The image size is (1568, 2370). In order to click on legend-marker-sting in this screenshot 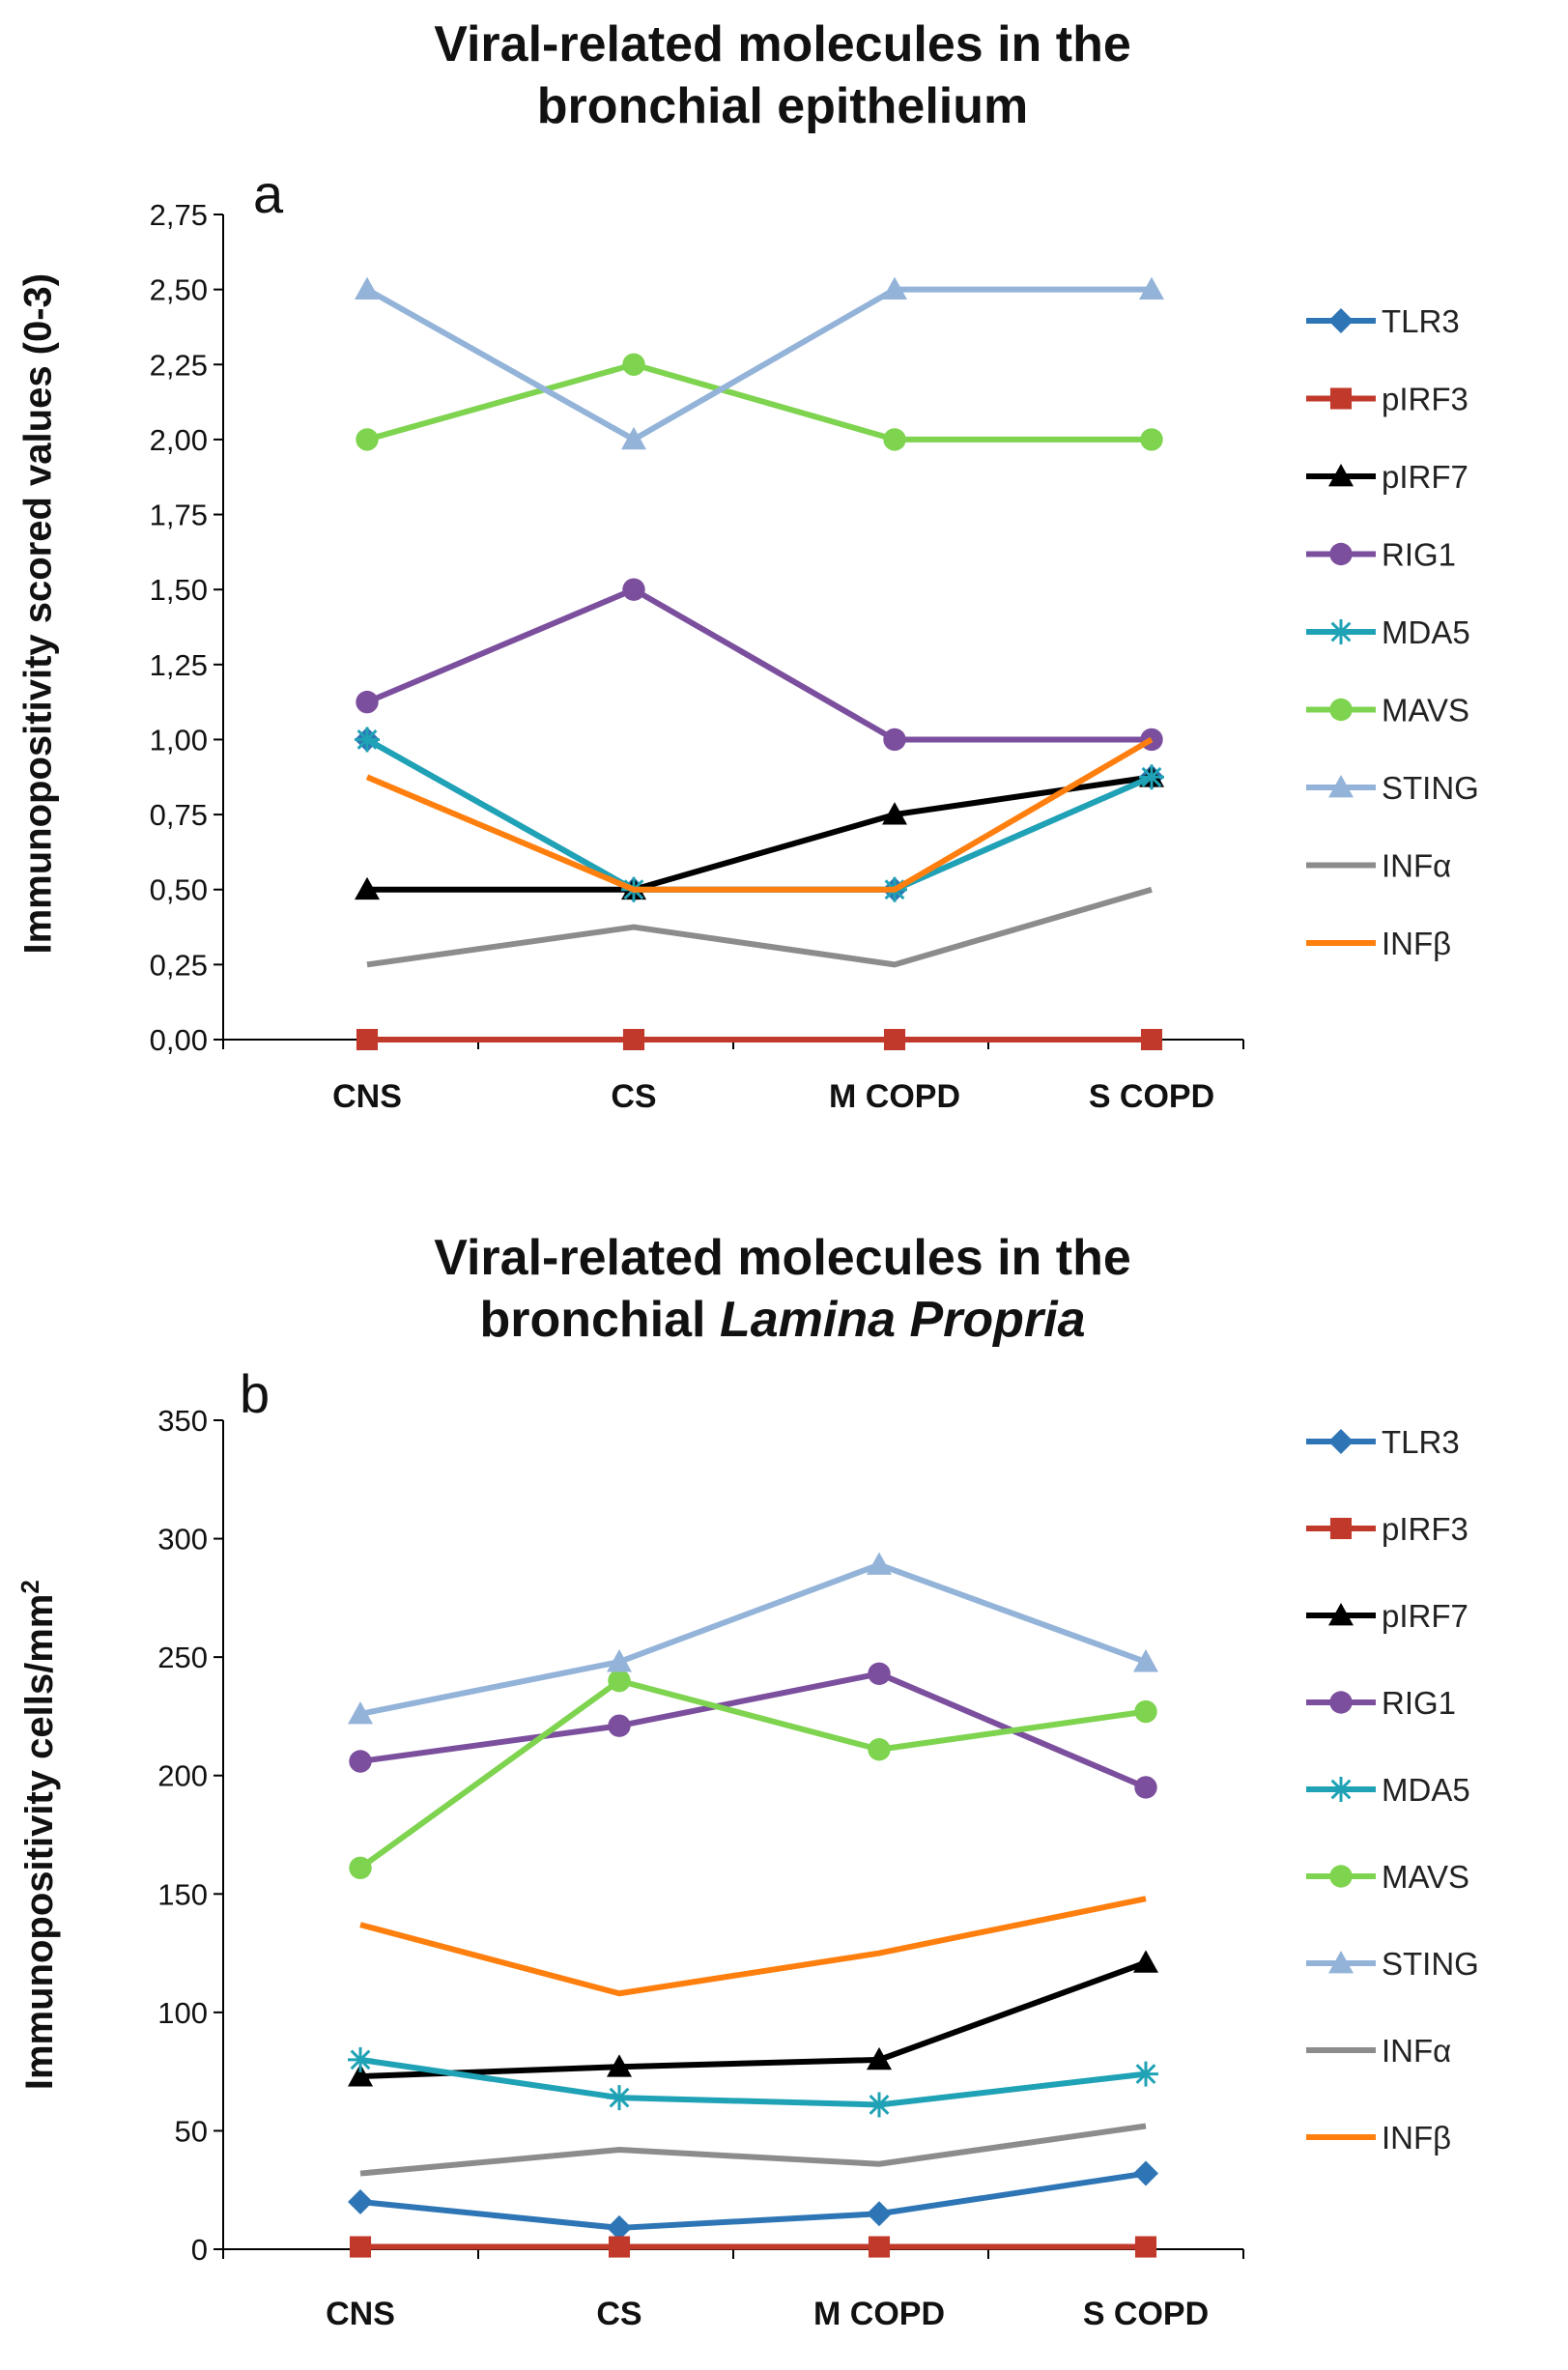, I will do `click(1341, 787)`.